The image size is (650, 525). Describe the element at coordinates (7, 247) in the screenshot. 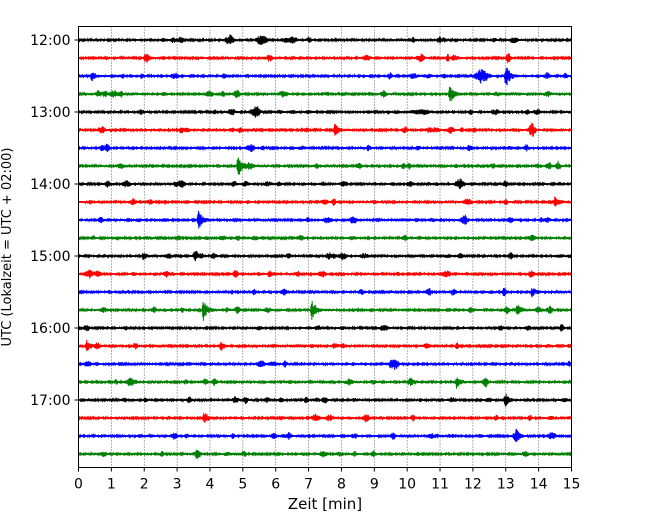

I see `y-axis-label: UTC (Lokalzeit = UTC + 02:00)` at that location.